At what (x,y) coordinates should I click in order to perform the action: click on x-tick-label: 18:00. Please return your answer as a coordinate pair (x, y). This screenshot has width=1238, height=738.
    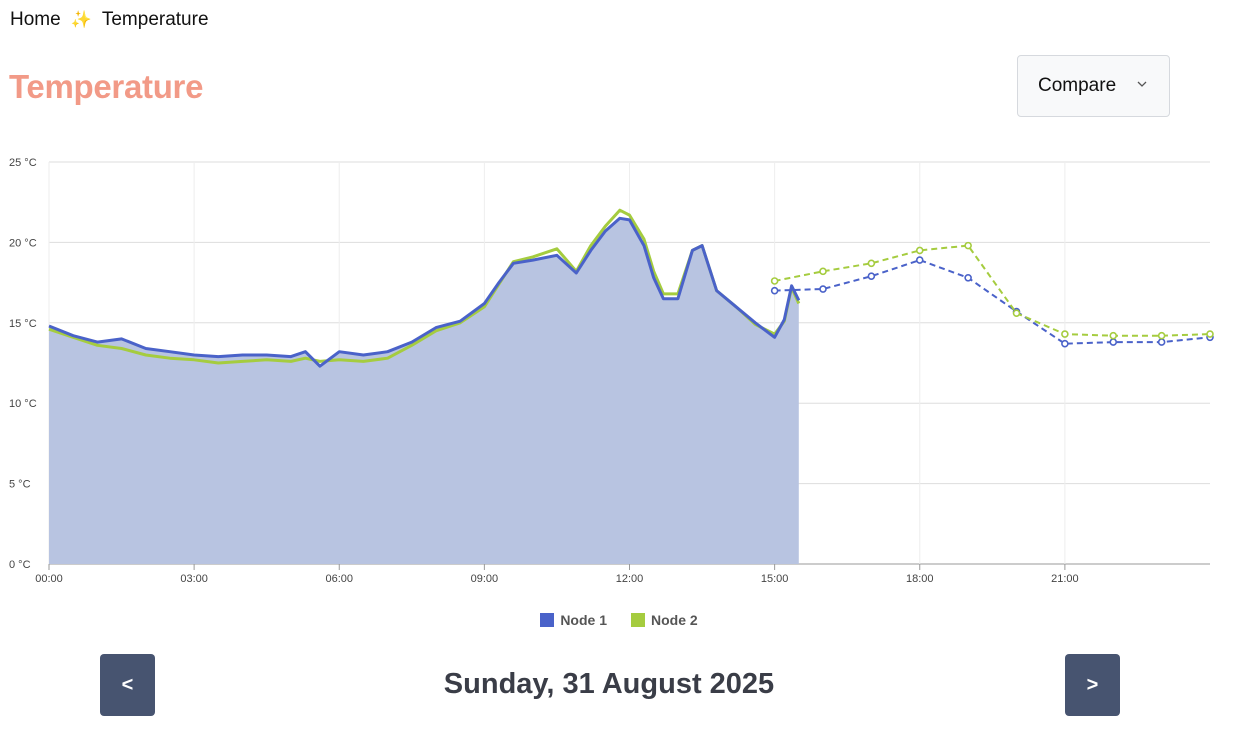
    Looking at the image, I should click on (920, 579).